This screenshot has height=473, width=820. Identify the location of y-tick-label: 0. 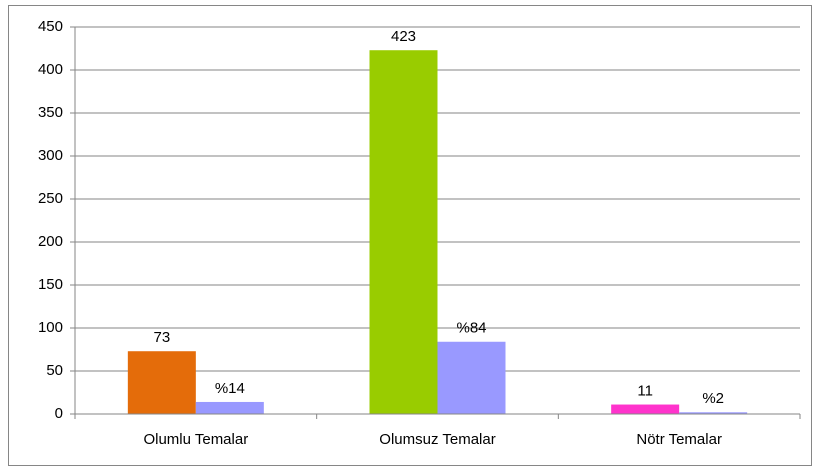
(59, 413).